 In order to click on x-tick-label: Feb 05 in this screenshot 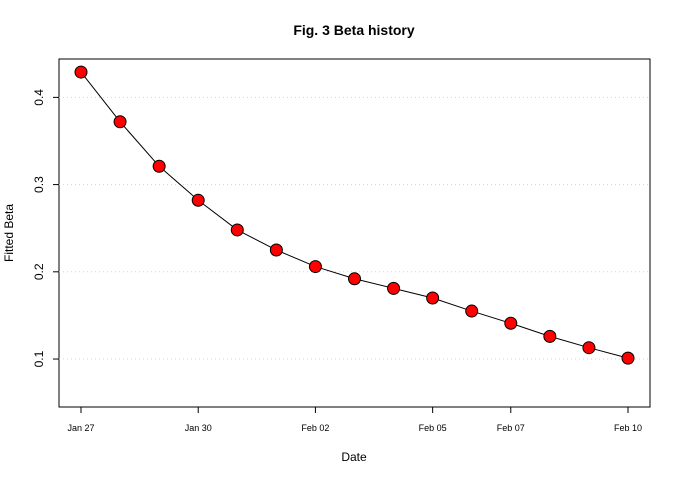, I will do `click(433, 428)`.